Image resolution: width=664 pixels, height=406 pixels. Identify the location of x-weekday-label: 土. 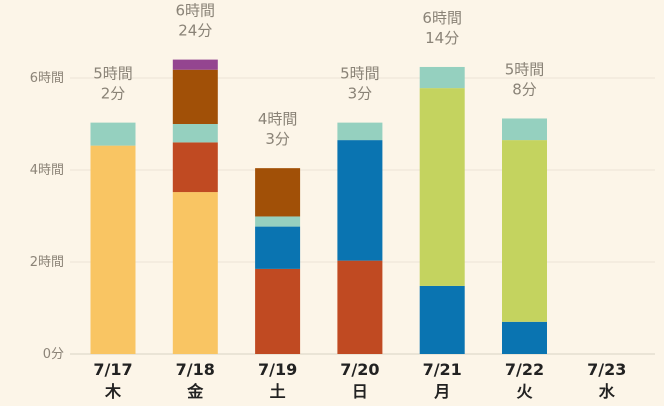
(278, 391).